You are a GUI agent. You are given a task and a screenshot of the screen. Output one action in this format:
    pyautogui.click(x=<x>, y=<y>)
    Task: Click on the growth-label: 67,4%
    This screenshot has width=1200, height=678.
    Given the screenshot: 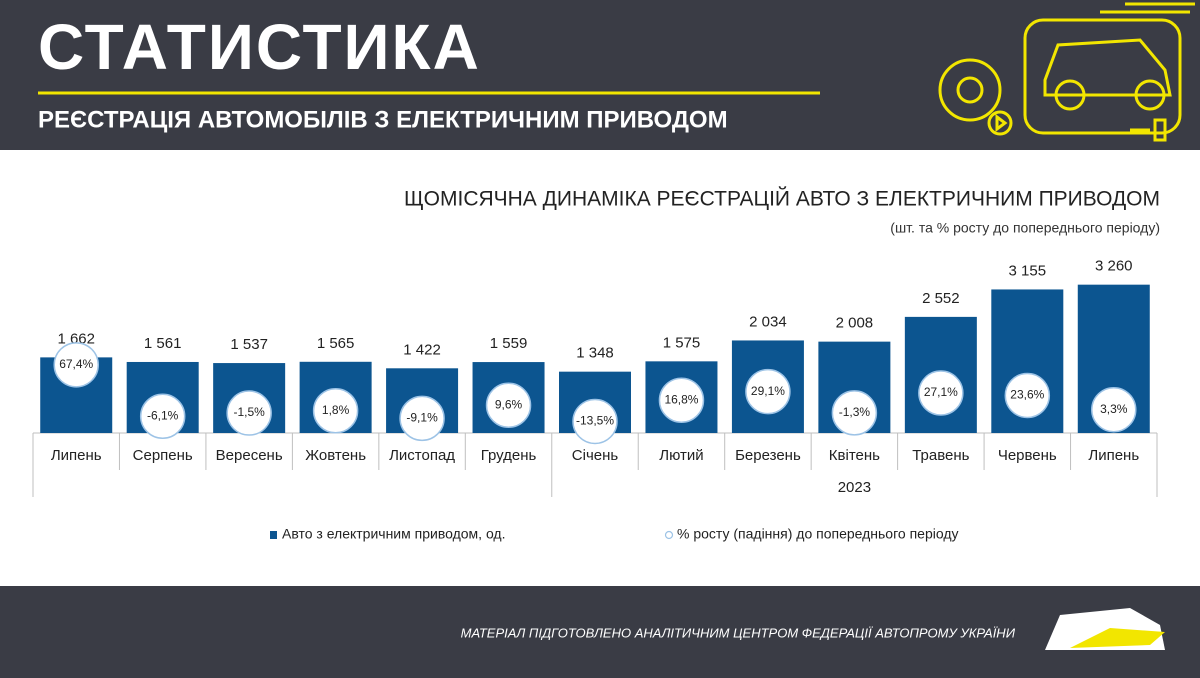 What is the action you would take?
    pyautogui.click(x=76, y=364)
    